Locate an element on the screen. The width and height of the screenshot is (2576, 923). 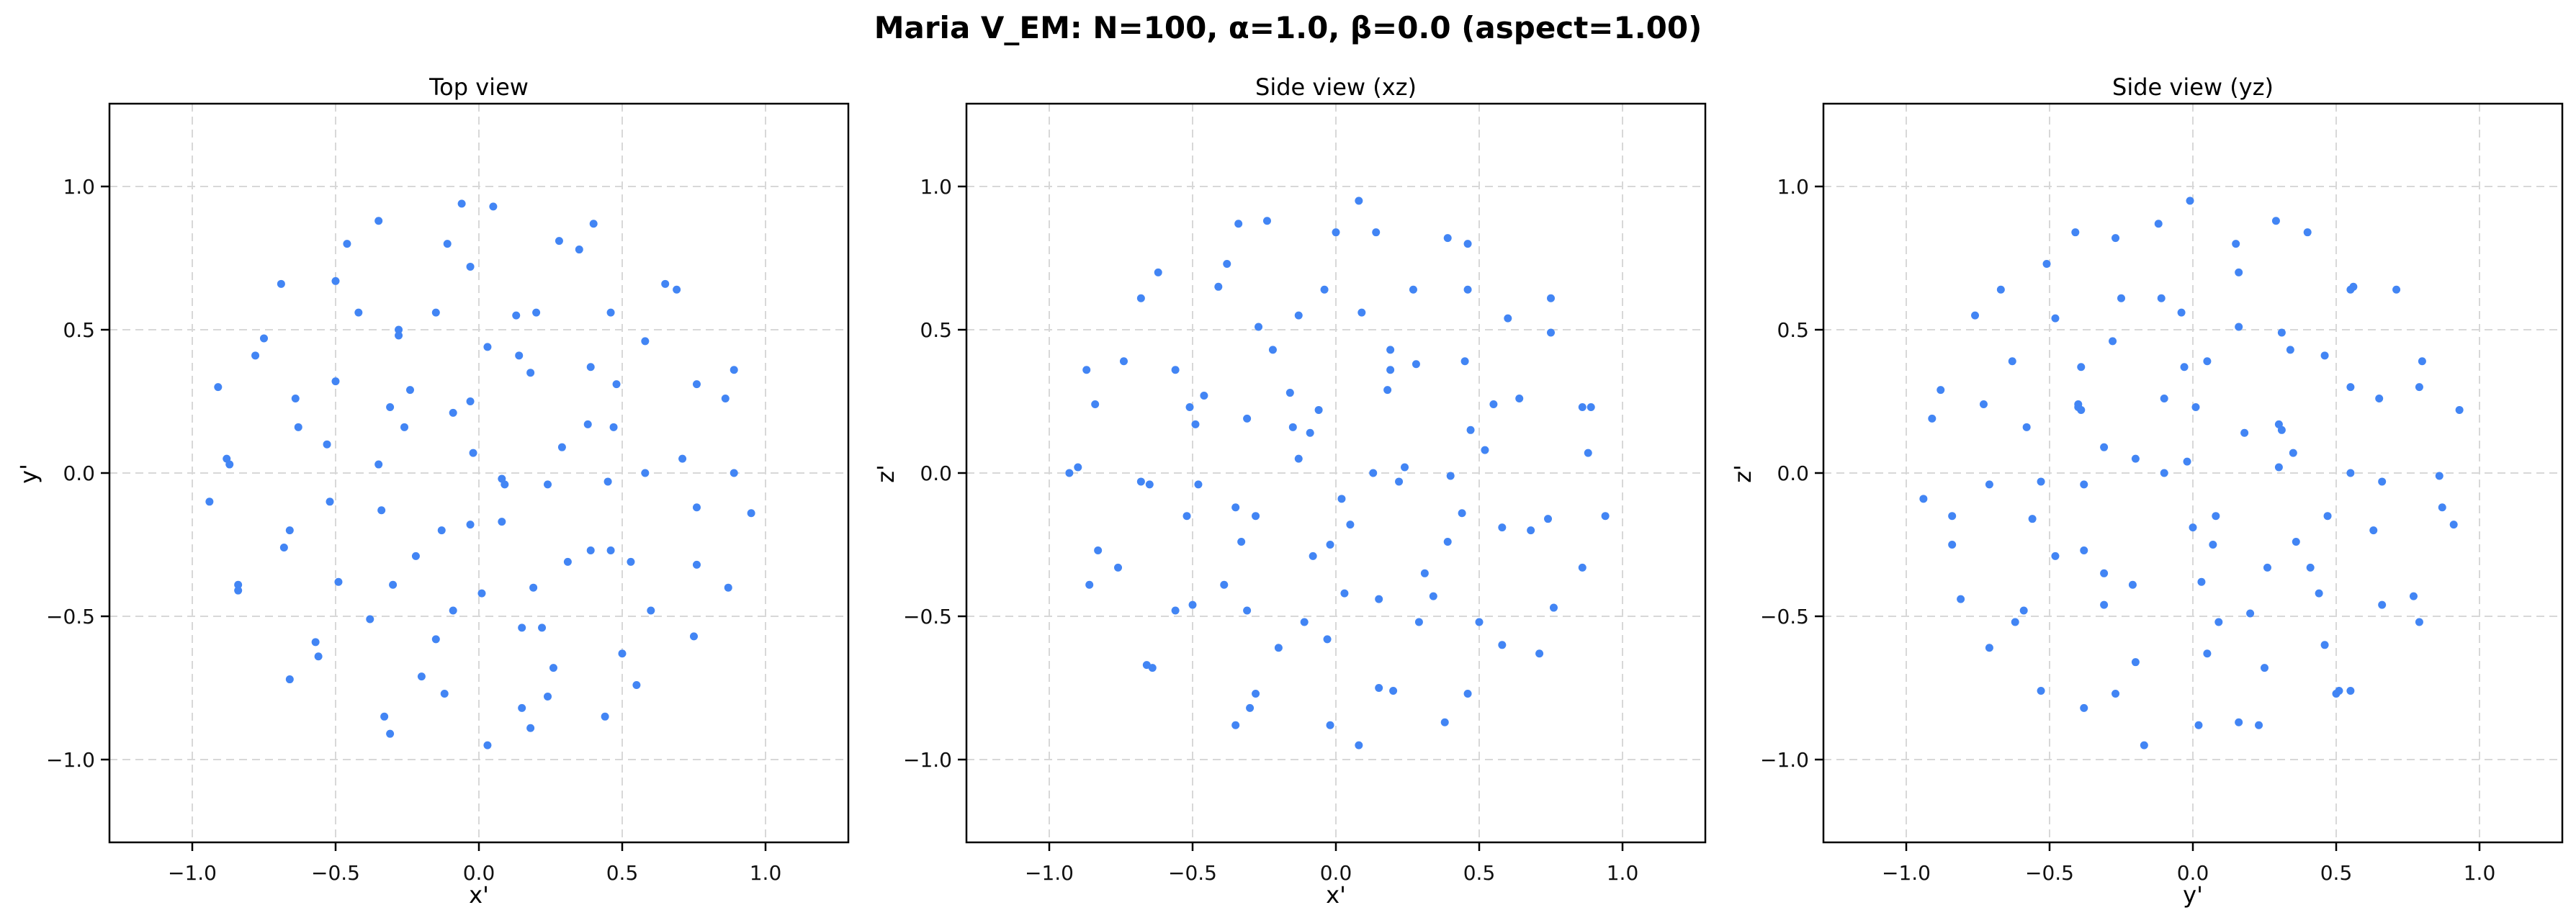
x-tick-label: 0.0 is located at coordinates (1336, 873).